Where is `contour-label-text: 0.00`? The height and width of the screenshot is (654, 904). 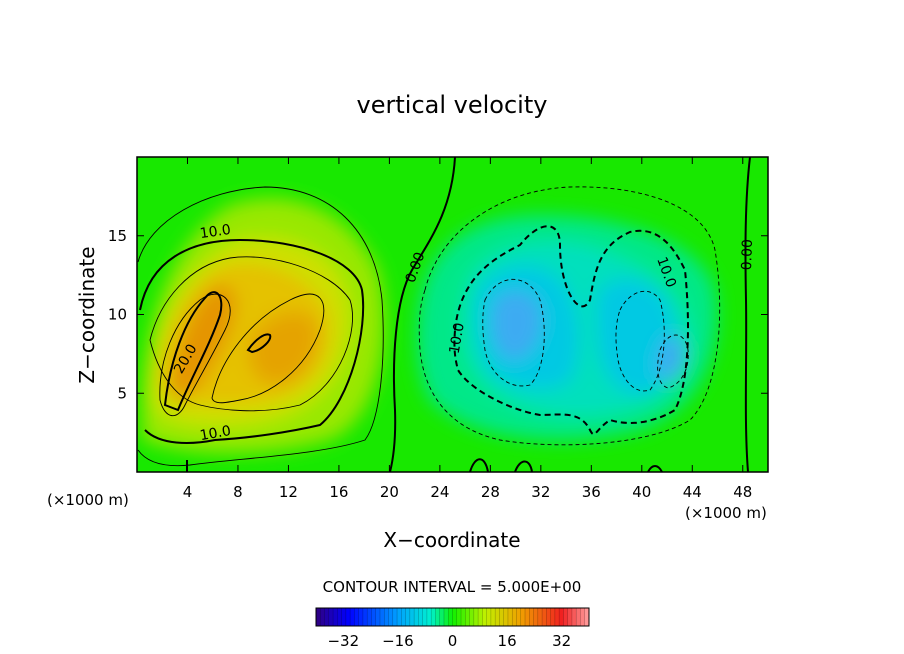
contour-label-text: 0.00 is located at coordinates (747, 255).